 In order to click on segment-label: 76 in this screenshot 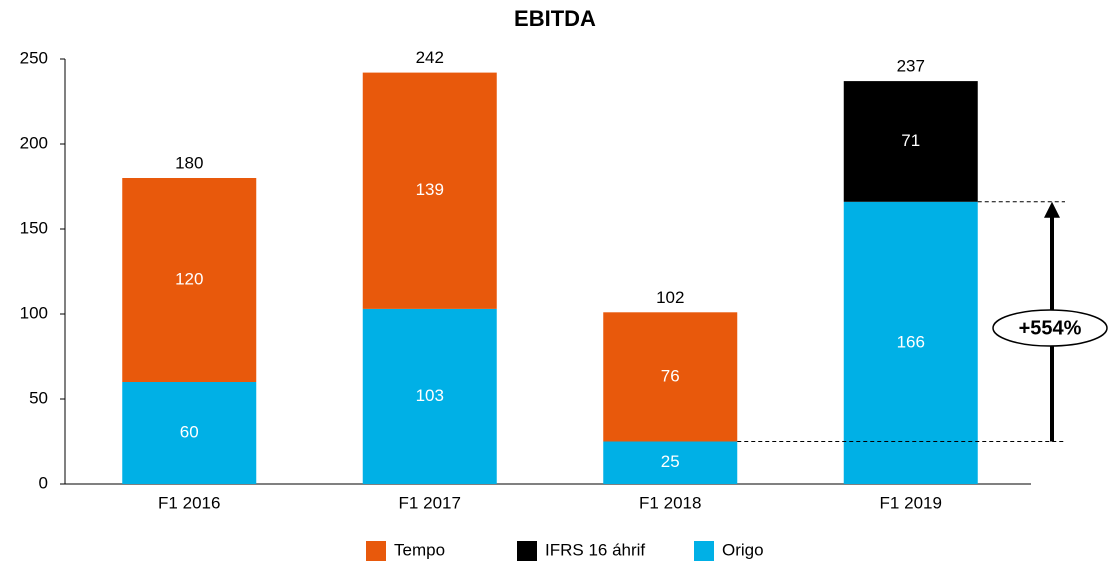, I will do `click(670, 375)`.